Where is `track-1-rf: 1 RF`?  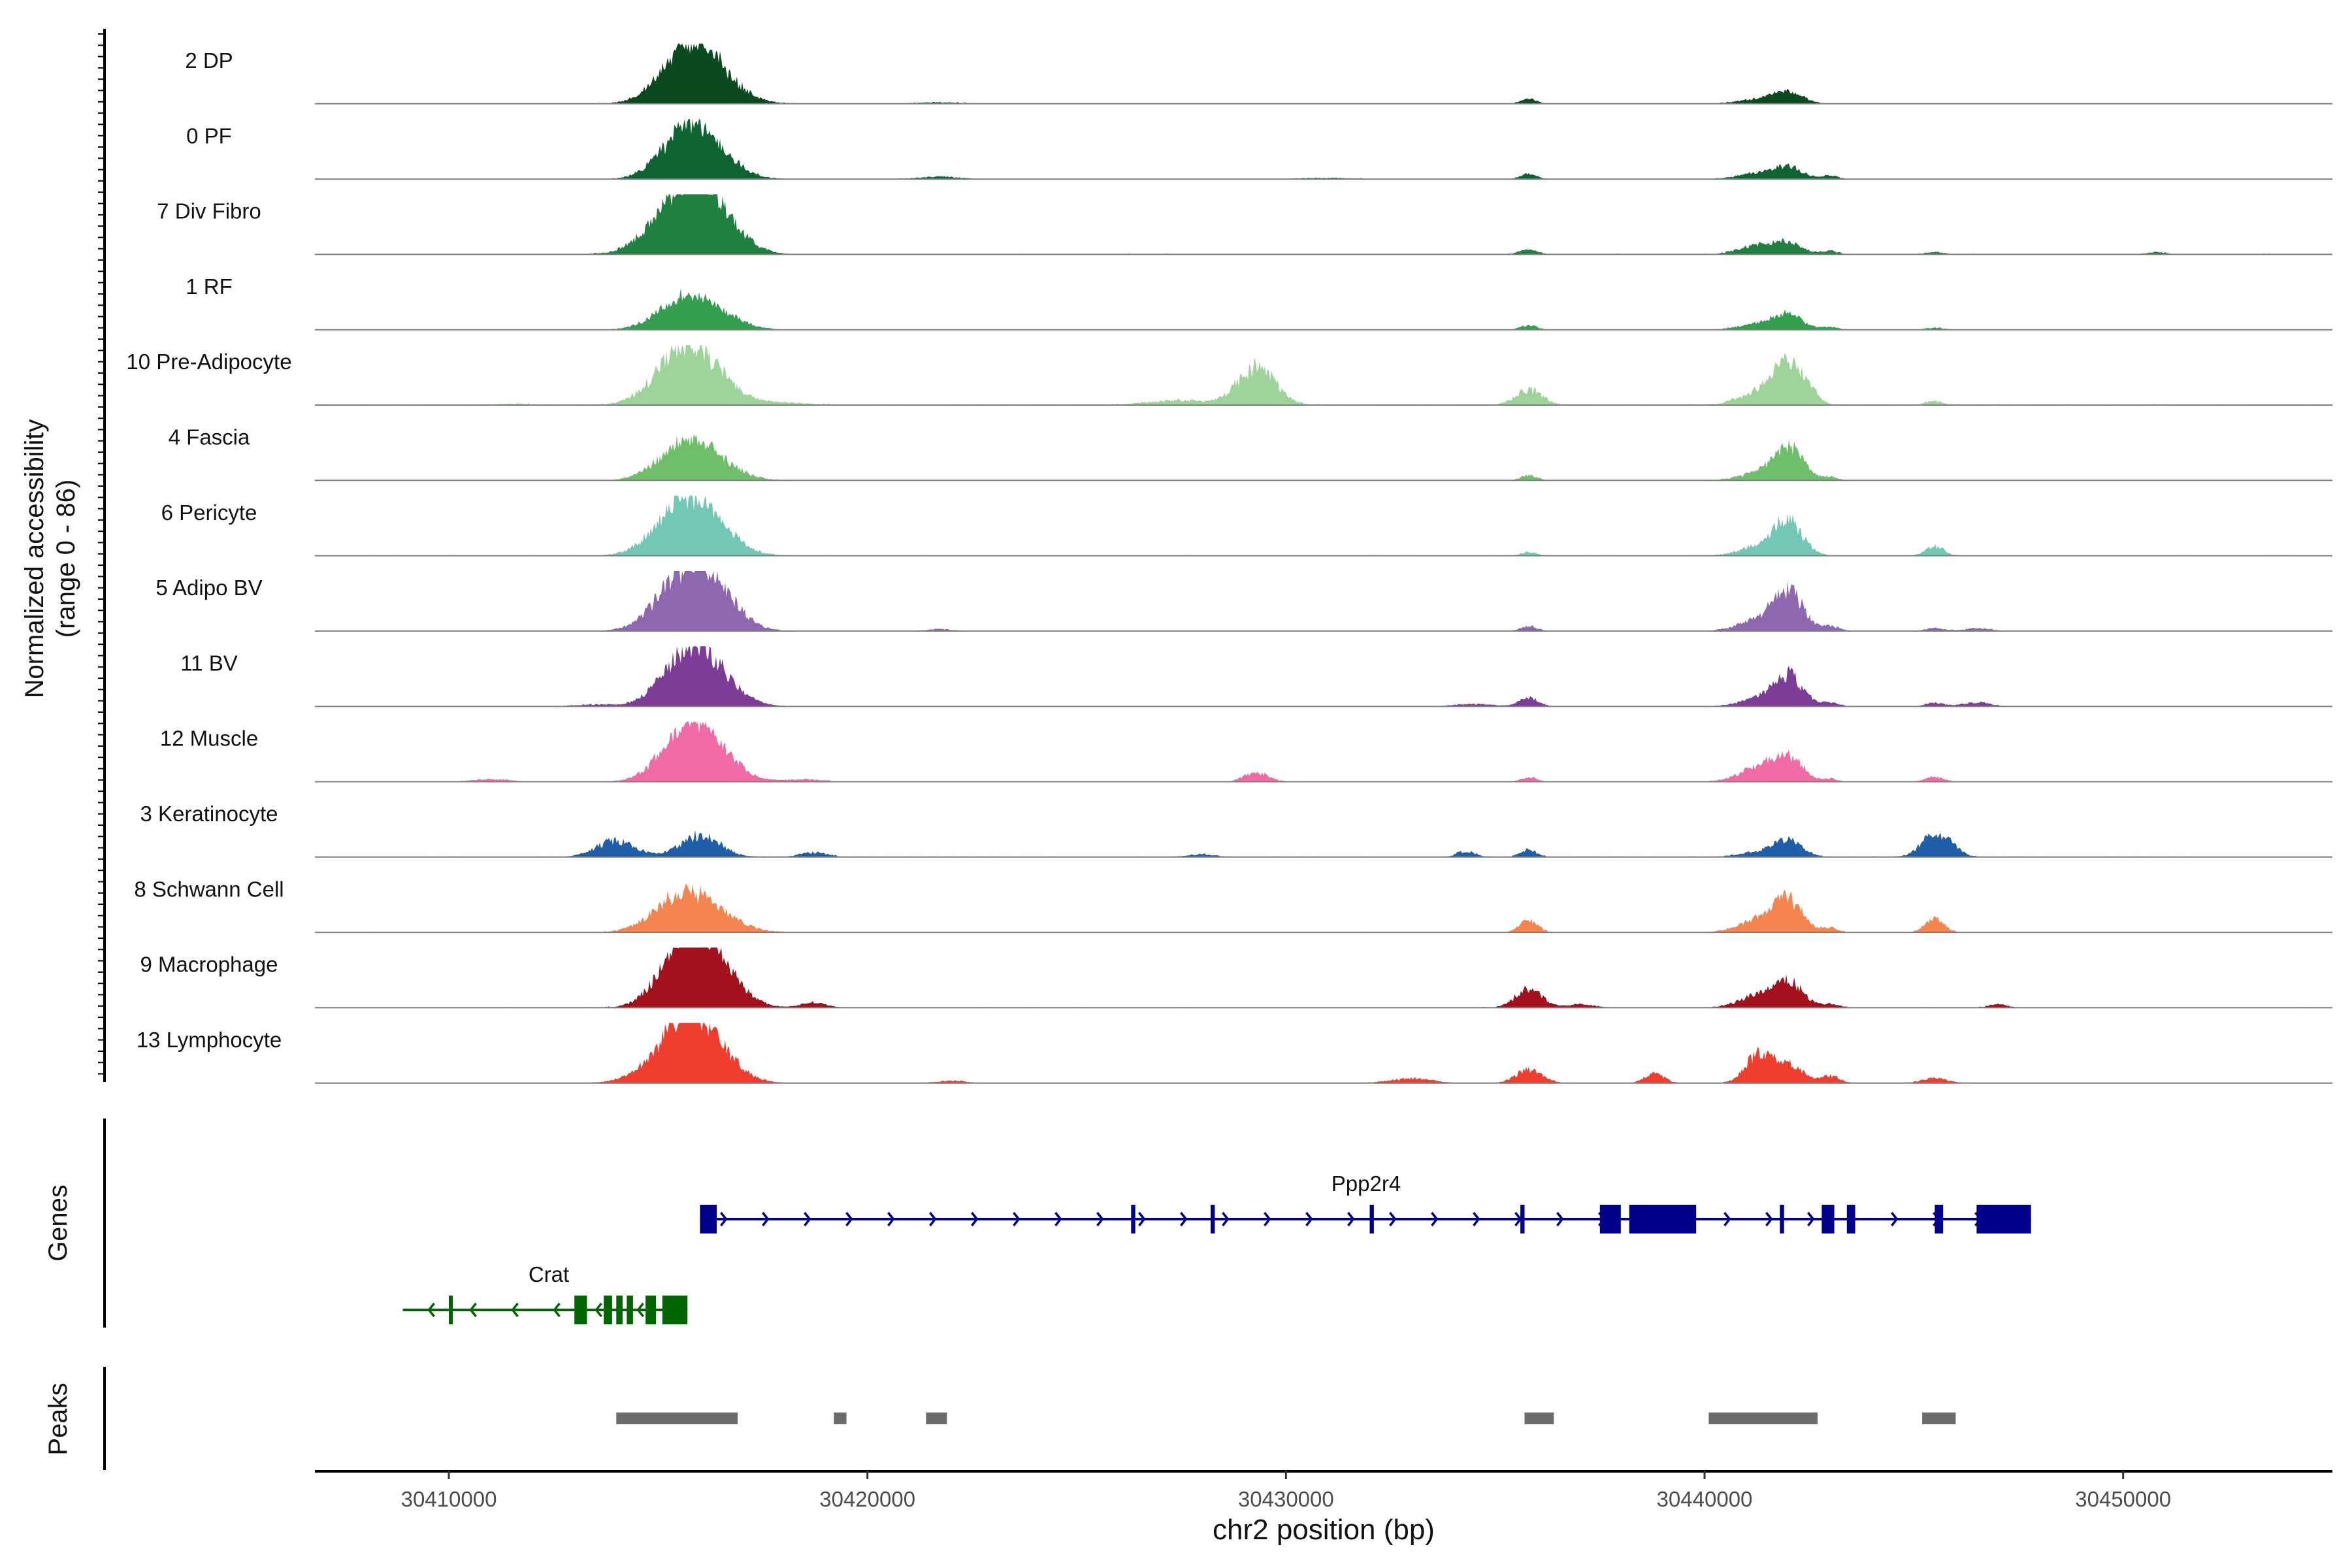 track-1-rf: 1 RF is located at coordinates (1259, 302).